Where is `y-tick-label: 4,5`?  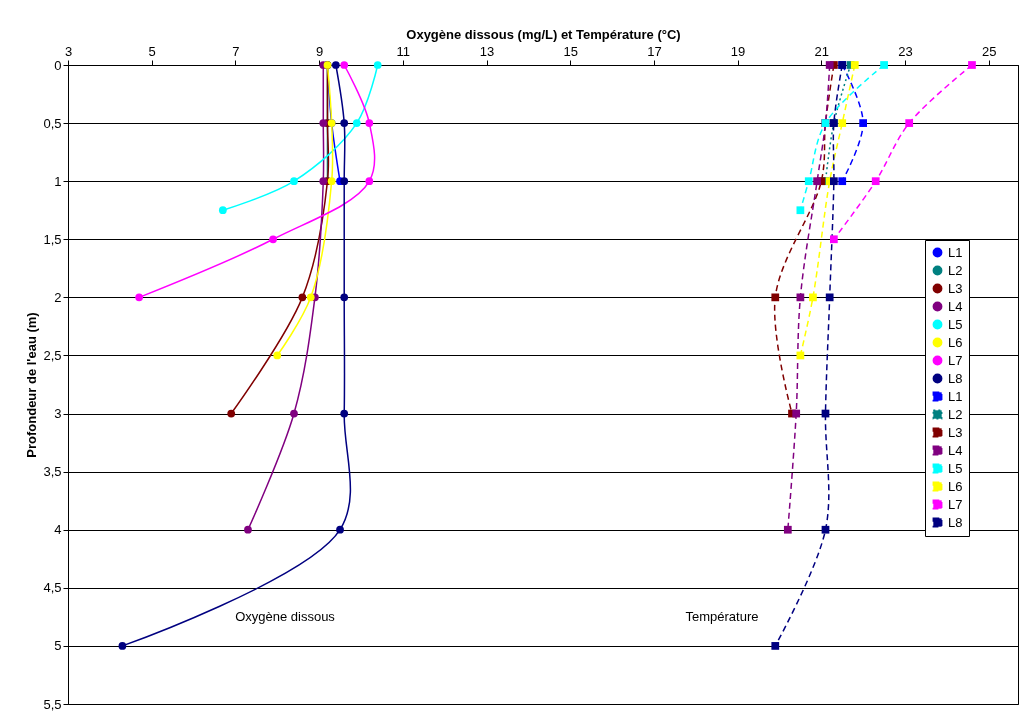
y-tick-label: 4,5 is located at coordinates (52, 588).